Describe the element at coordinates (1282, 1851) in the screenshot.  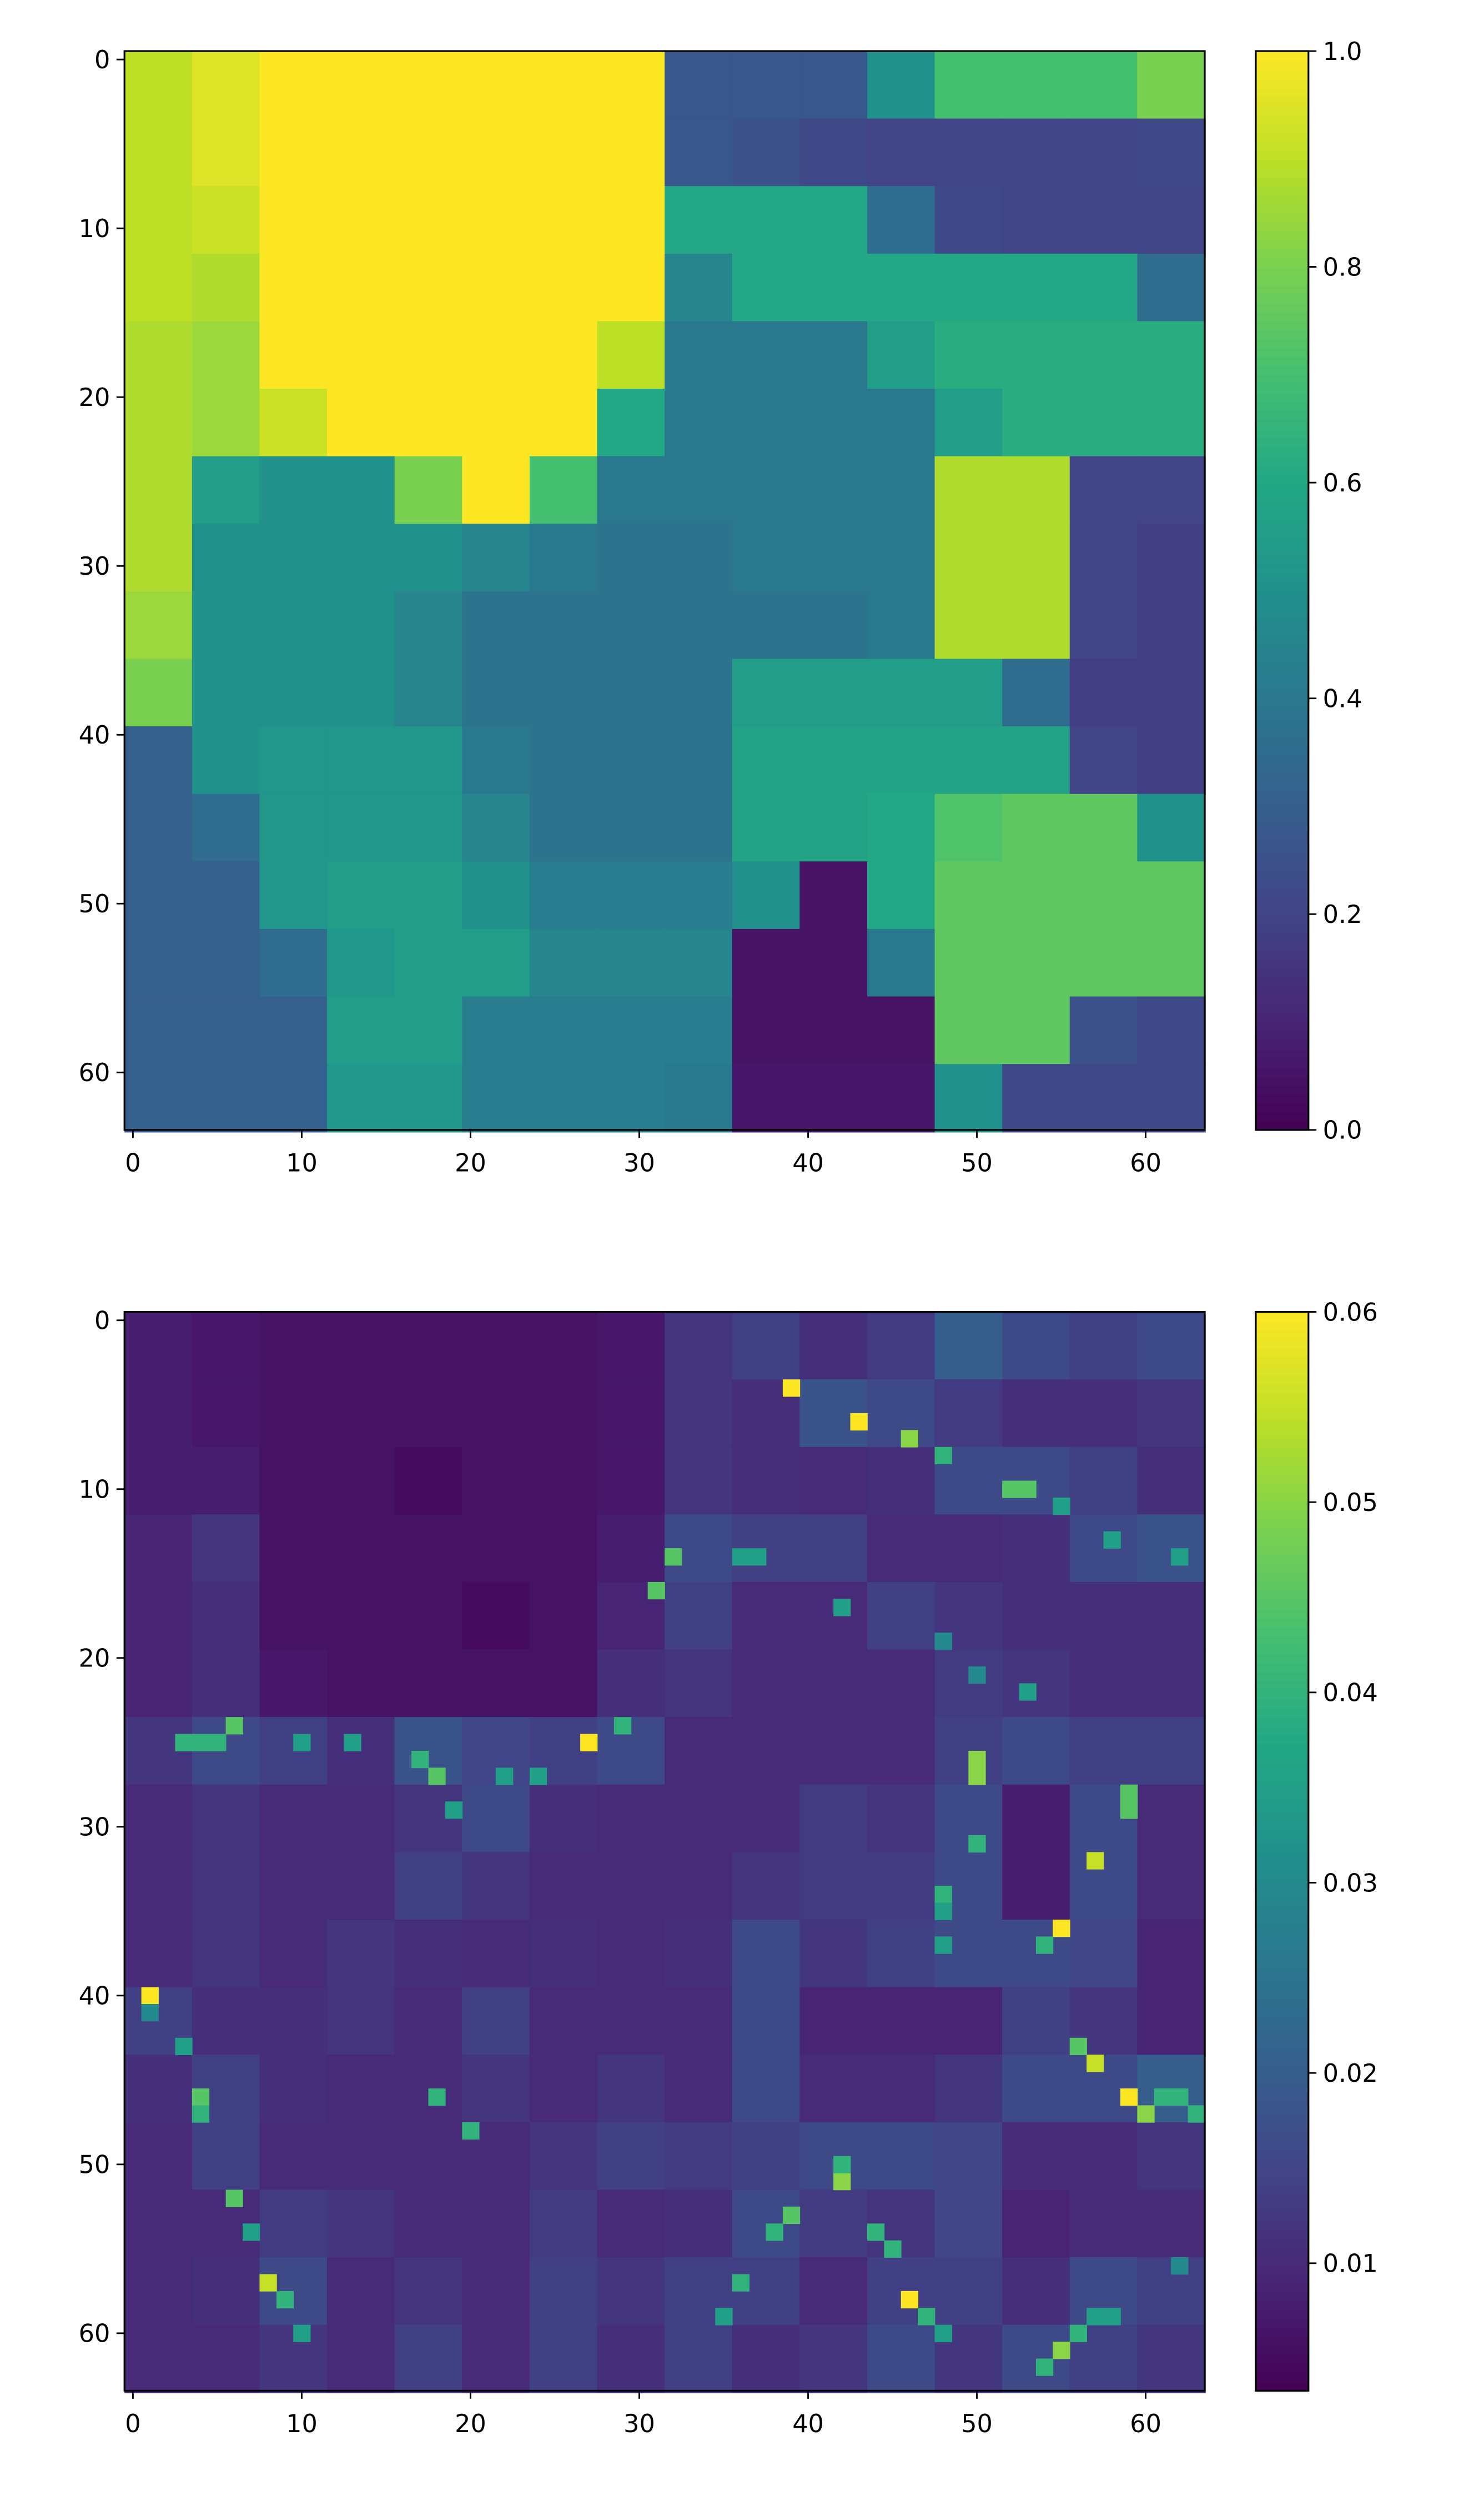
I see `colorbar-frame` at that location.